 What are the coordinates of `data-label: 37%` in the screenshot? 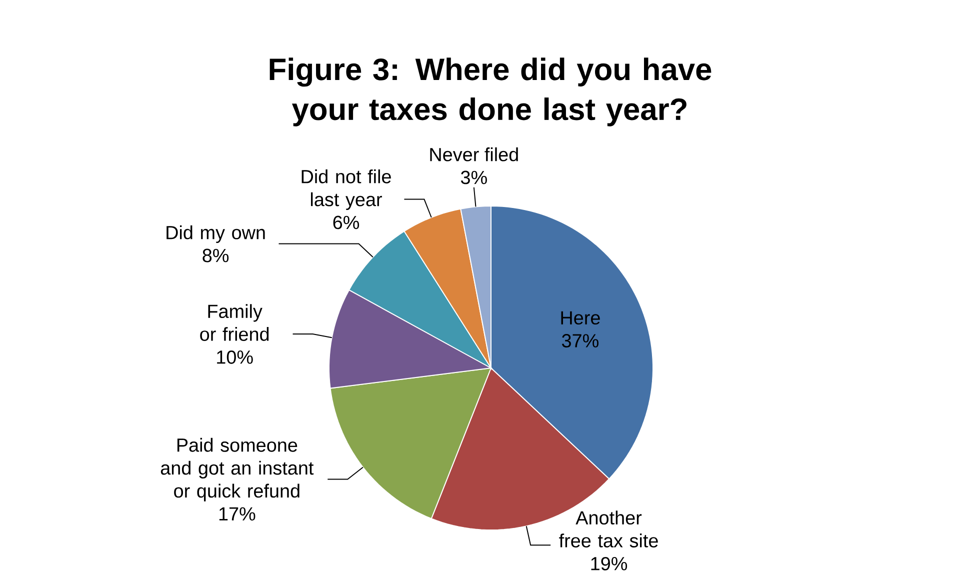 It's located at (580, 341).